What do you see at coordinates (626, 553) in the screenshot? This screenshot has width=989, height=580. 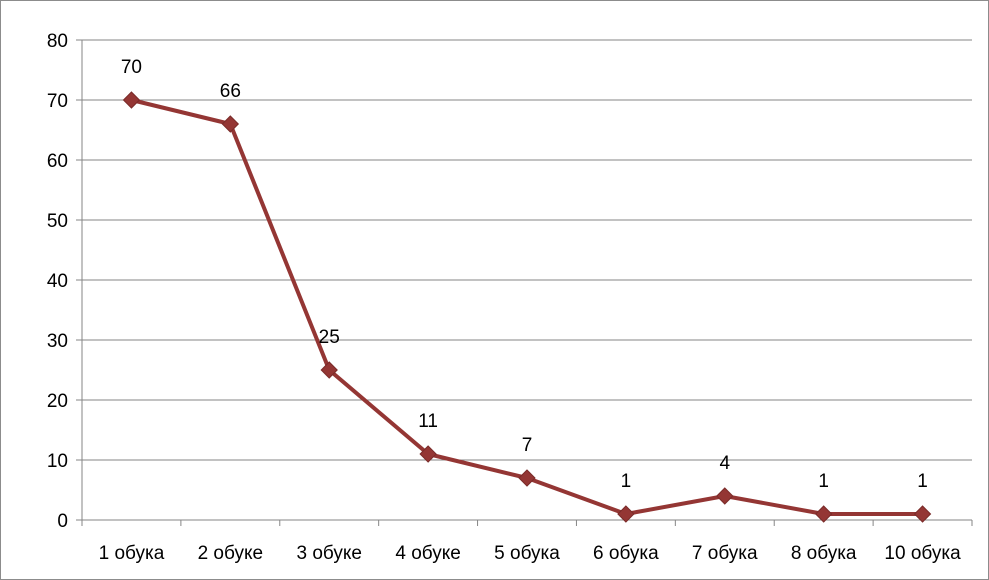 I see `x-tick-label: 6 обука` at bounding box center [626, 553].